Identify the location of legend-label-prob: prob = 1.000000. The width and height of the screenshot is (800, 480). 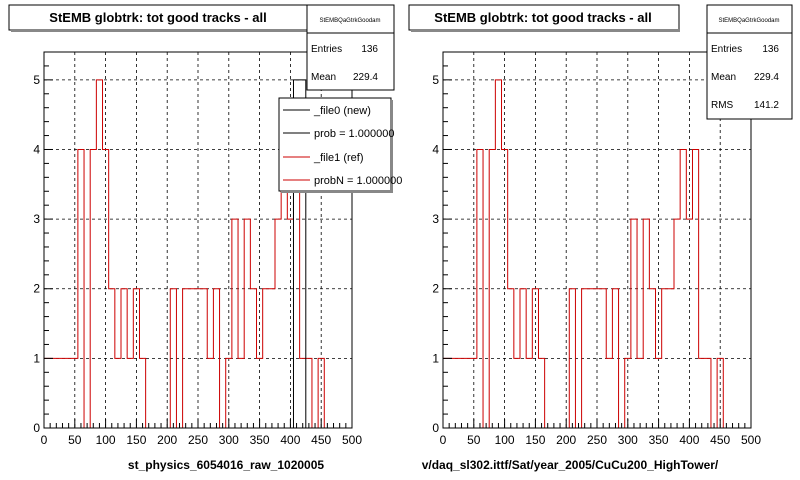
(354, 134).